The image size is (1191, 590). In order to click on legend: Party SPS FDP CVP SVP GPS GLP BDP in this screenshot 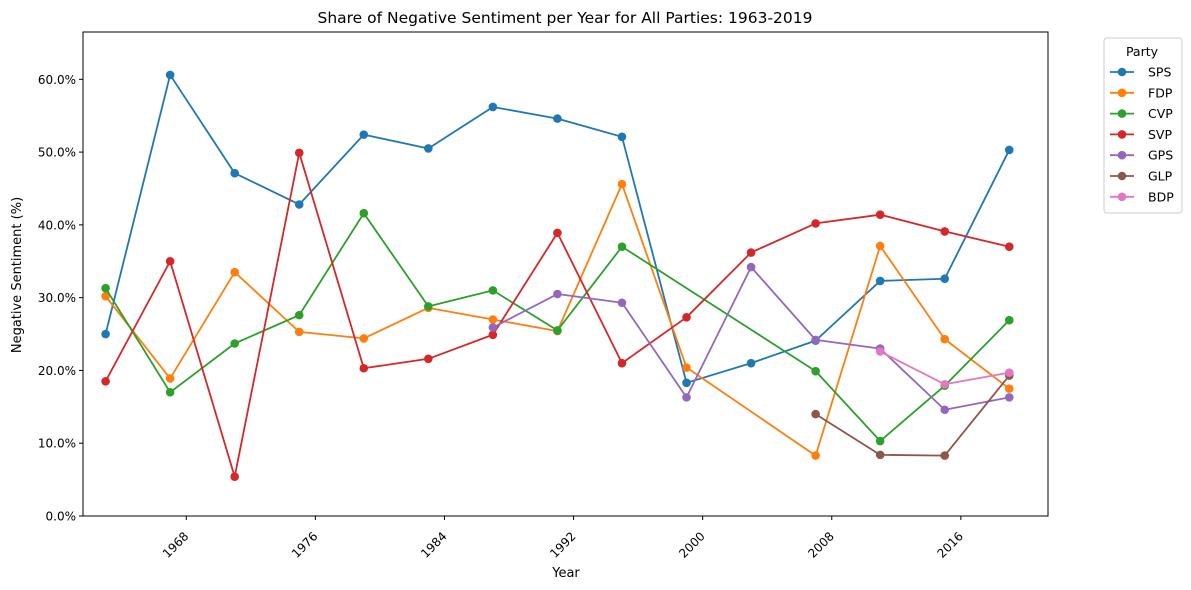, I will do `click(1143, 125)`.